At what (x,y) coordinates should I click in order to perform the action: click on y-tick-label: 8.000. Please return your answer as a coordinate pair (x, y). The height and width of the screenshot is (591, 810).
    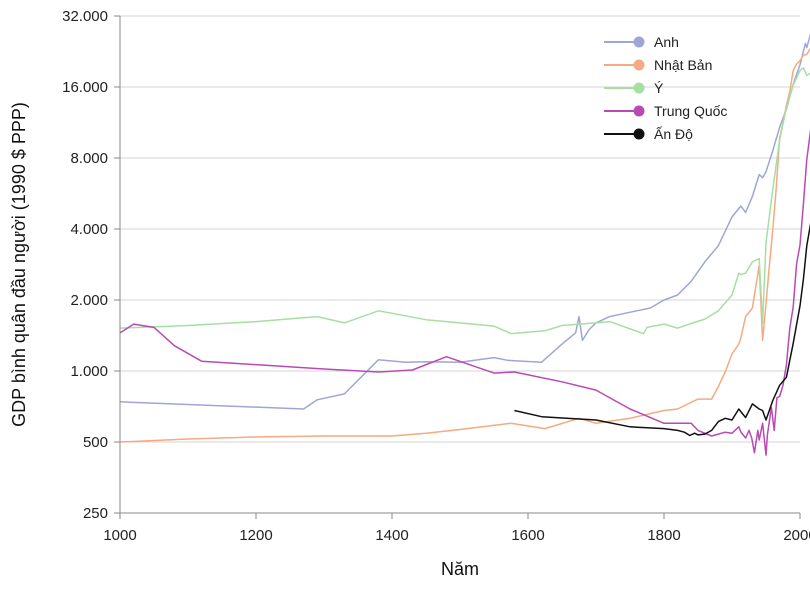
    Looking at the image, I should click on (89, 158).